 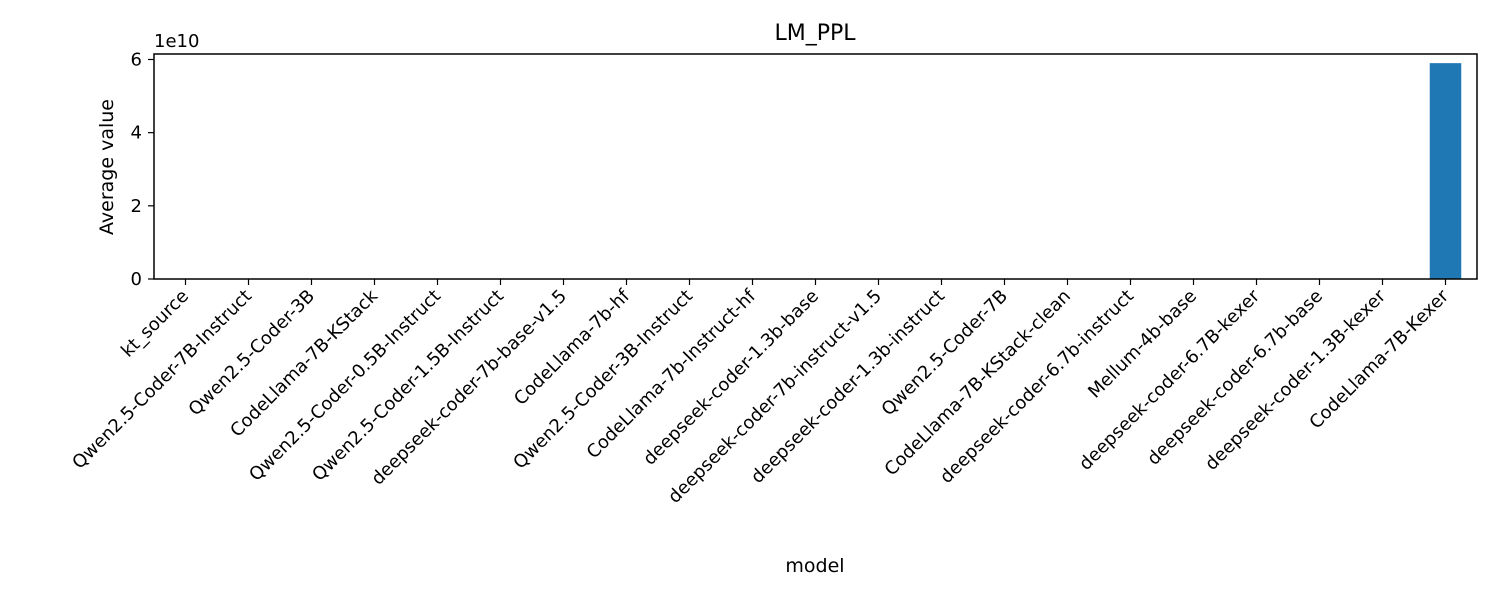 I want to click on y-tick-label: 6, so click(x=136, y=59).